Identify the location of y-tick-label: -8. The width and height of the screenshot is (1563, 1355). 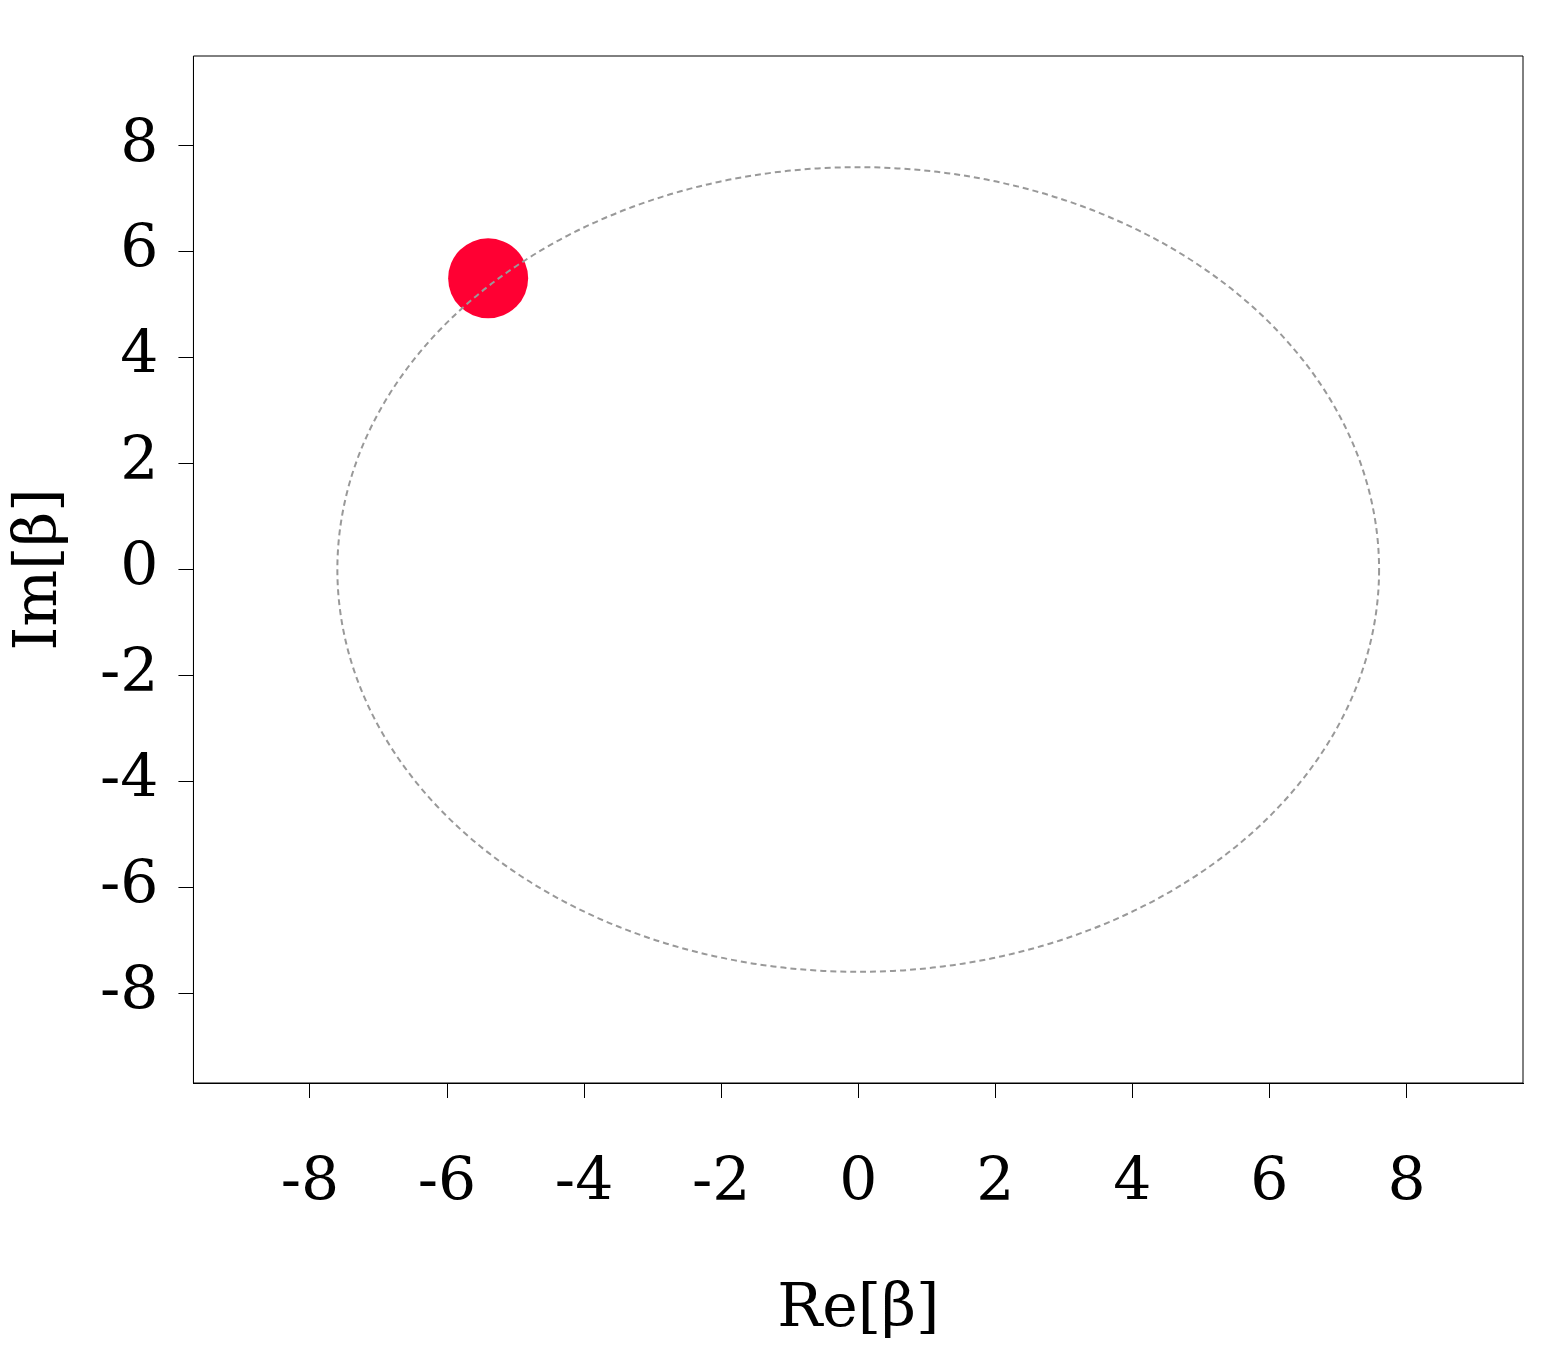
(129, 987).